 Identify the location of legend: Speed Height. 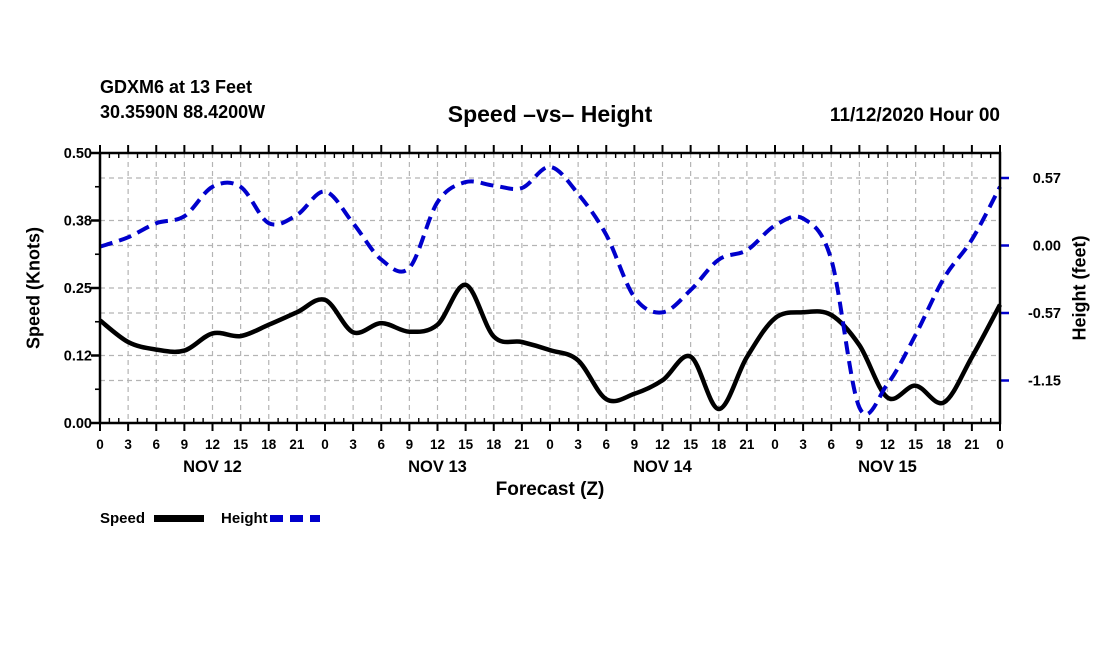
(210, 518).